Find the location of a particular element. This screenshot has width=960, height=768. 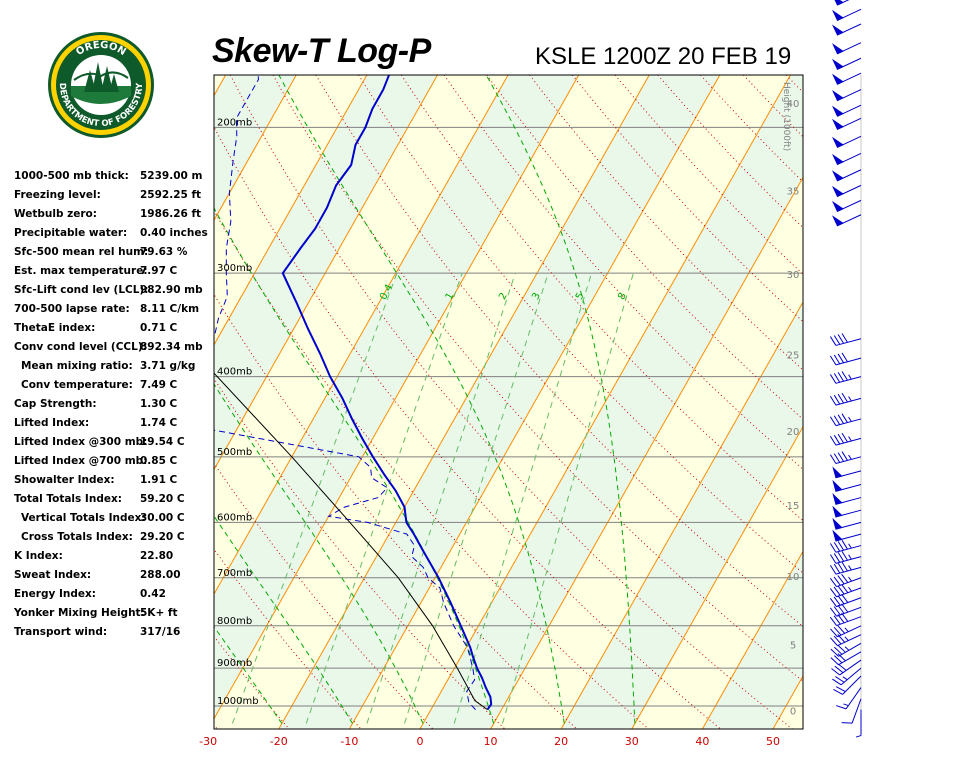

pressure-label: 500mb is located at coordinates (234, 452).